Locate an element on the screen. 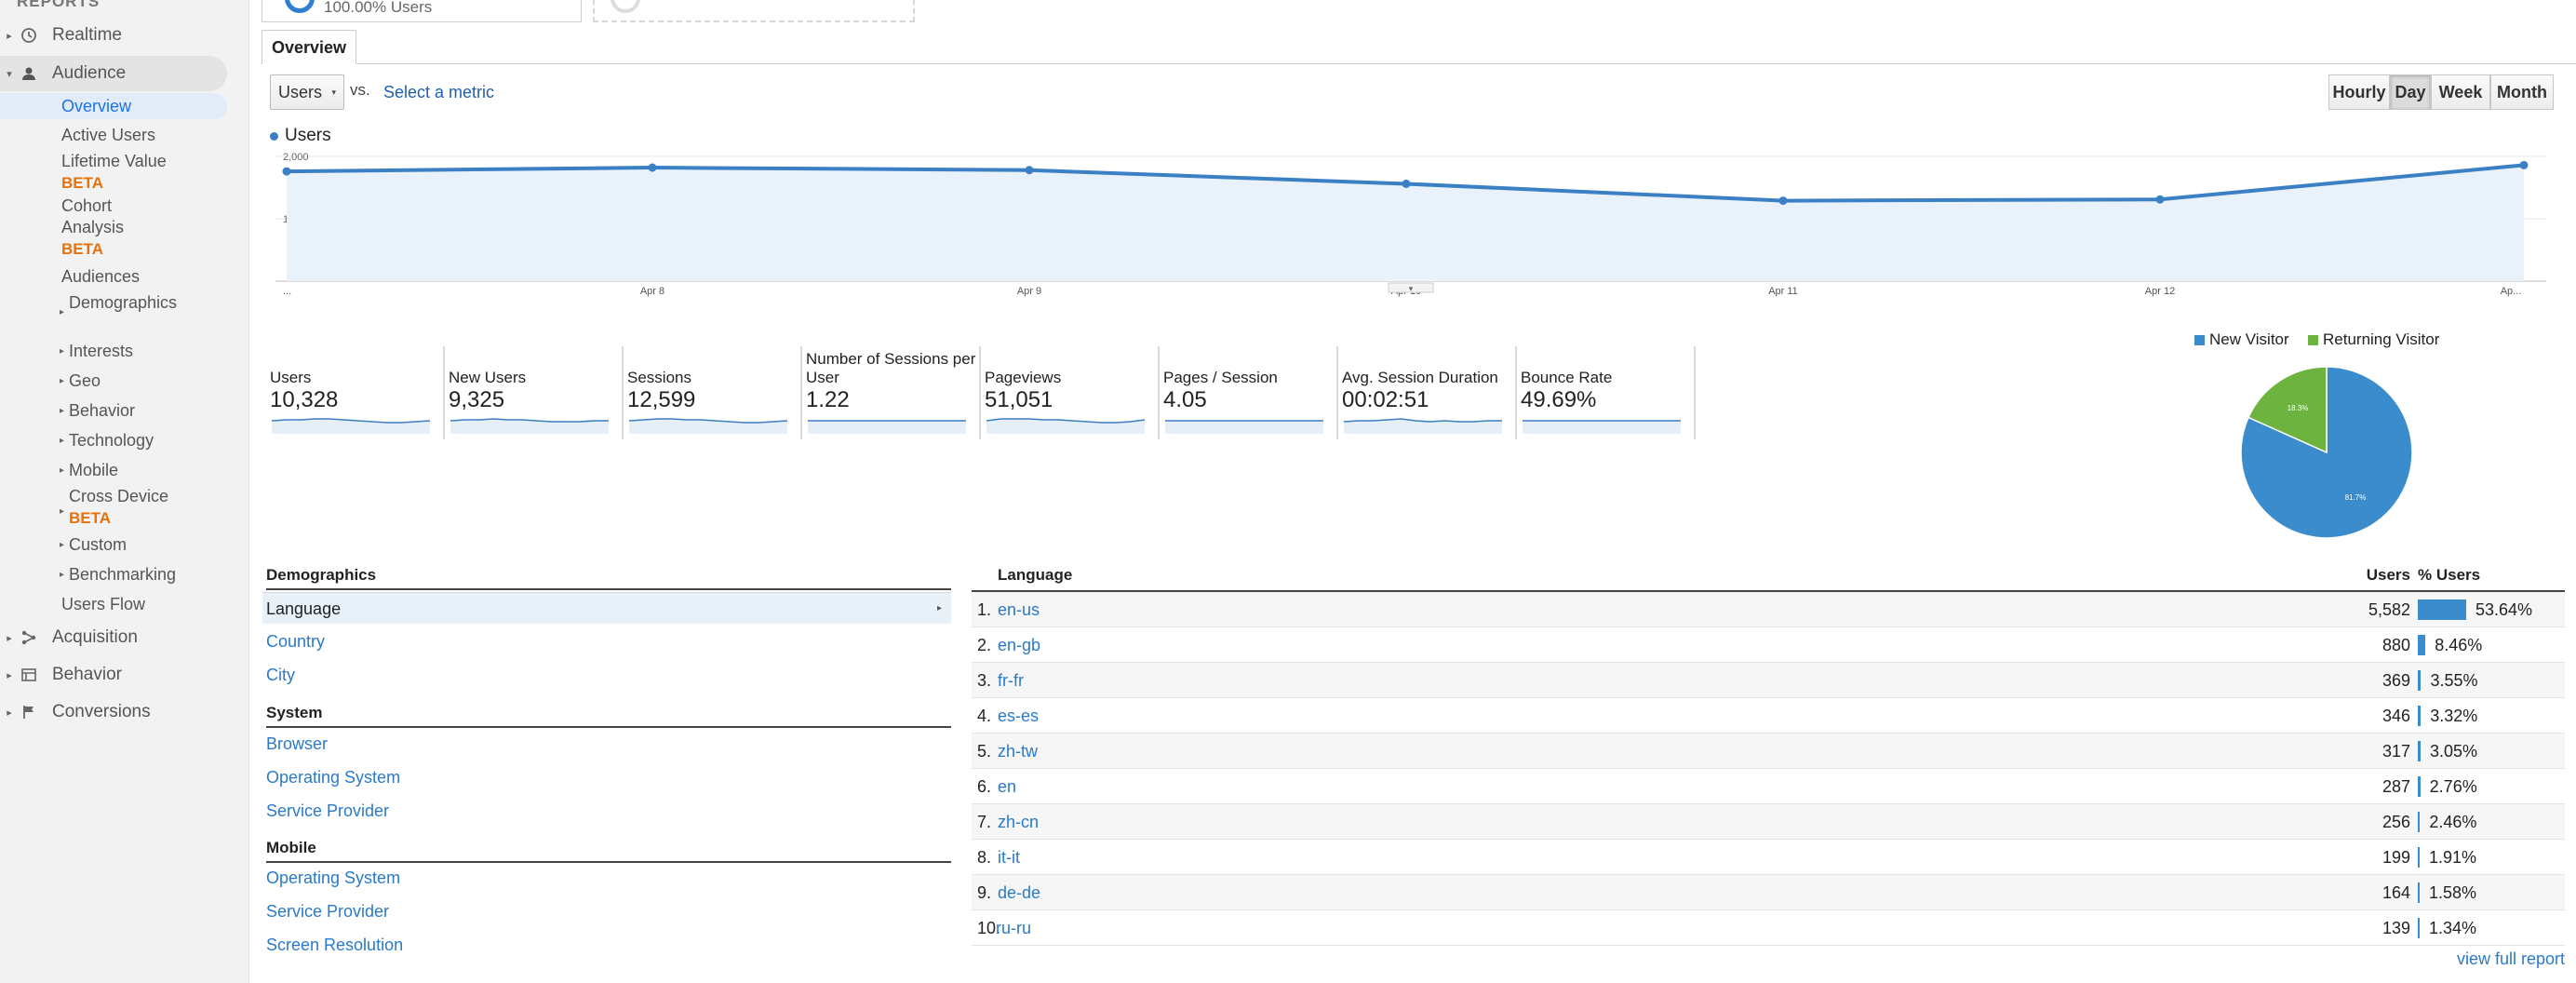 The image size is (2576, 983). sidebar-item-behavior: ▸ Behavior is located at coordinates (113, 675).